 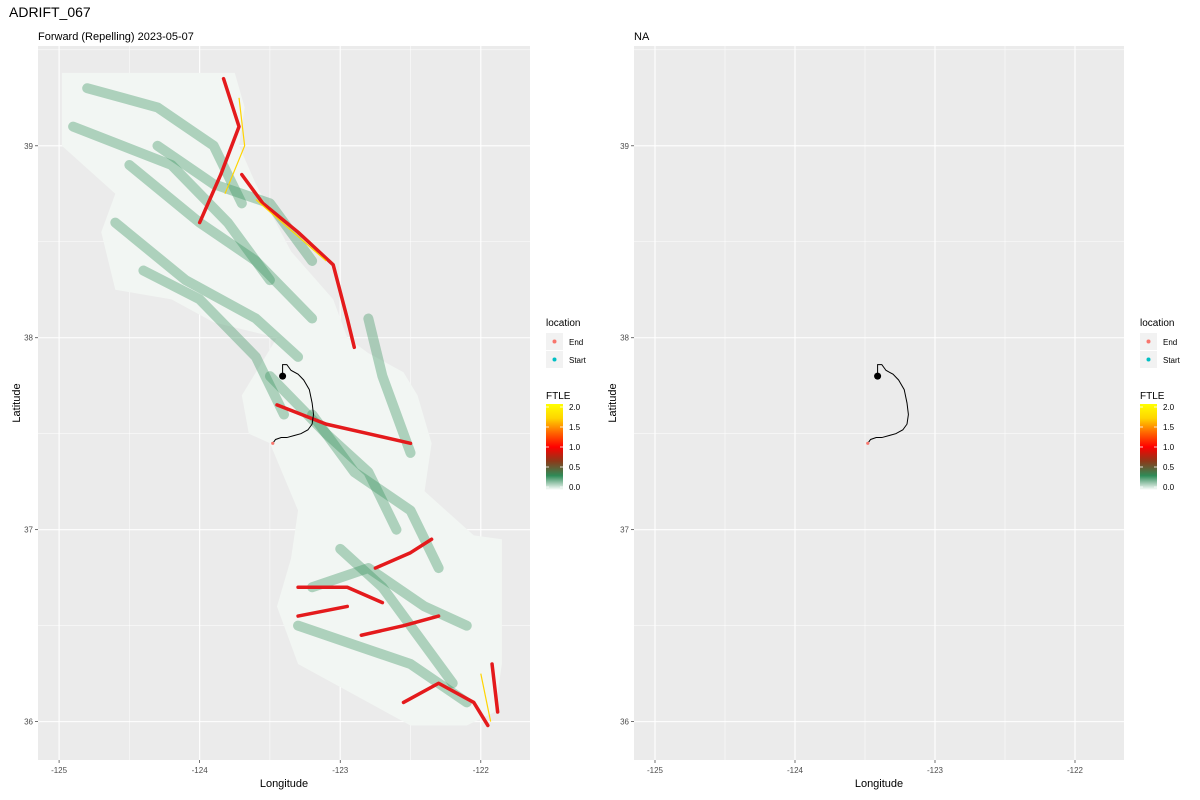 I want to click on left-y-tick-label: 36, so click(x=28, y=722).